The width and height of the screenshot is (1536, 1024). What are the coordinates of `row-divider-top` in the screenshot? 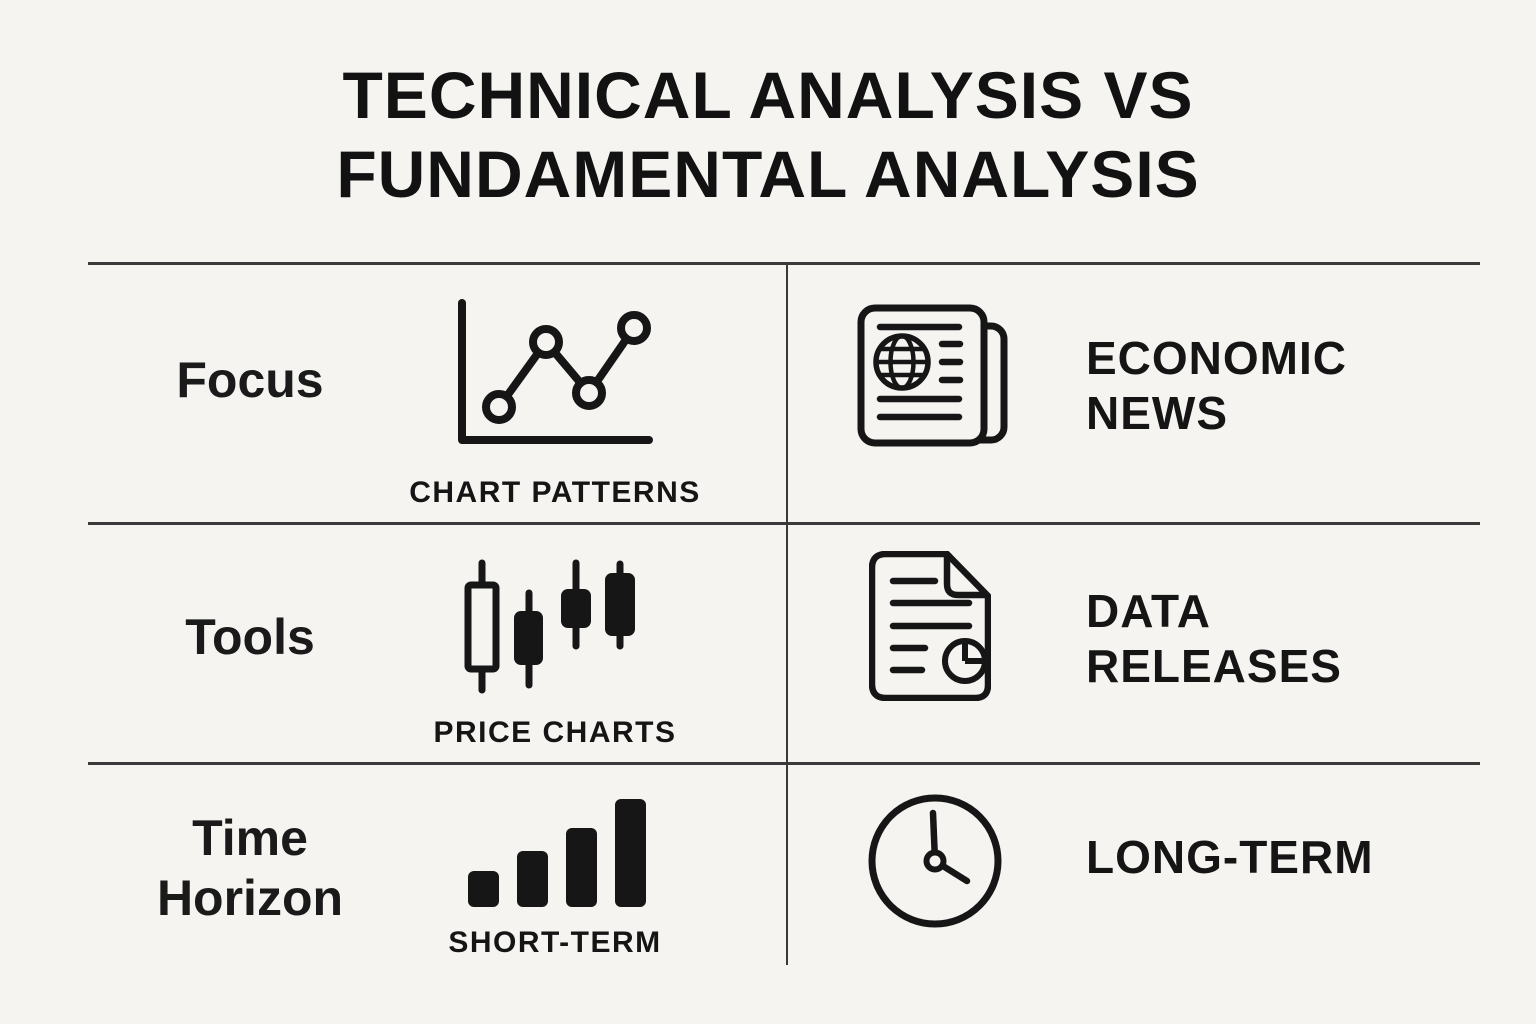 It's located at (784, 263).